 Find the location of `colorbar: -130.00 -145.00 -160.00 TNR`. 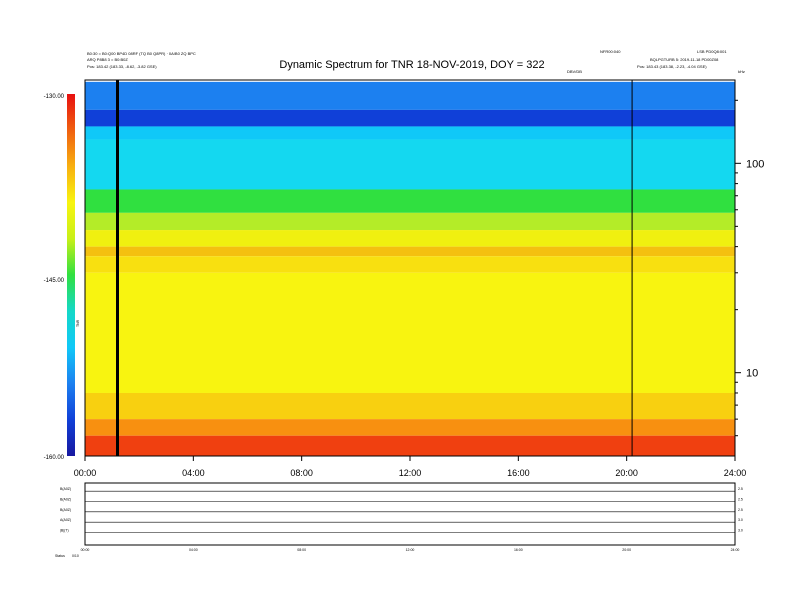

colorbar: -130.00 -145.00 -160.00 TNR is located at coordinates (62, 277).